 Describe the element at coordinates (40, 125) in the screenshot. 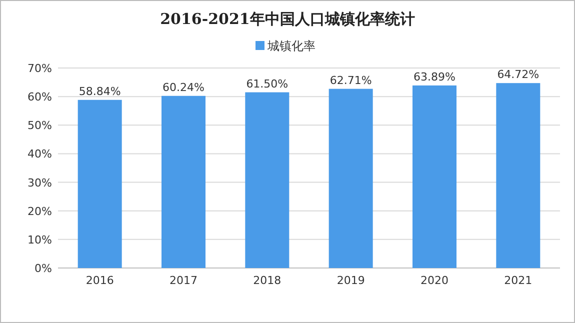

I see `y-tick-label: 50%` at that location.